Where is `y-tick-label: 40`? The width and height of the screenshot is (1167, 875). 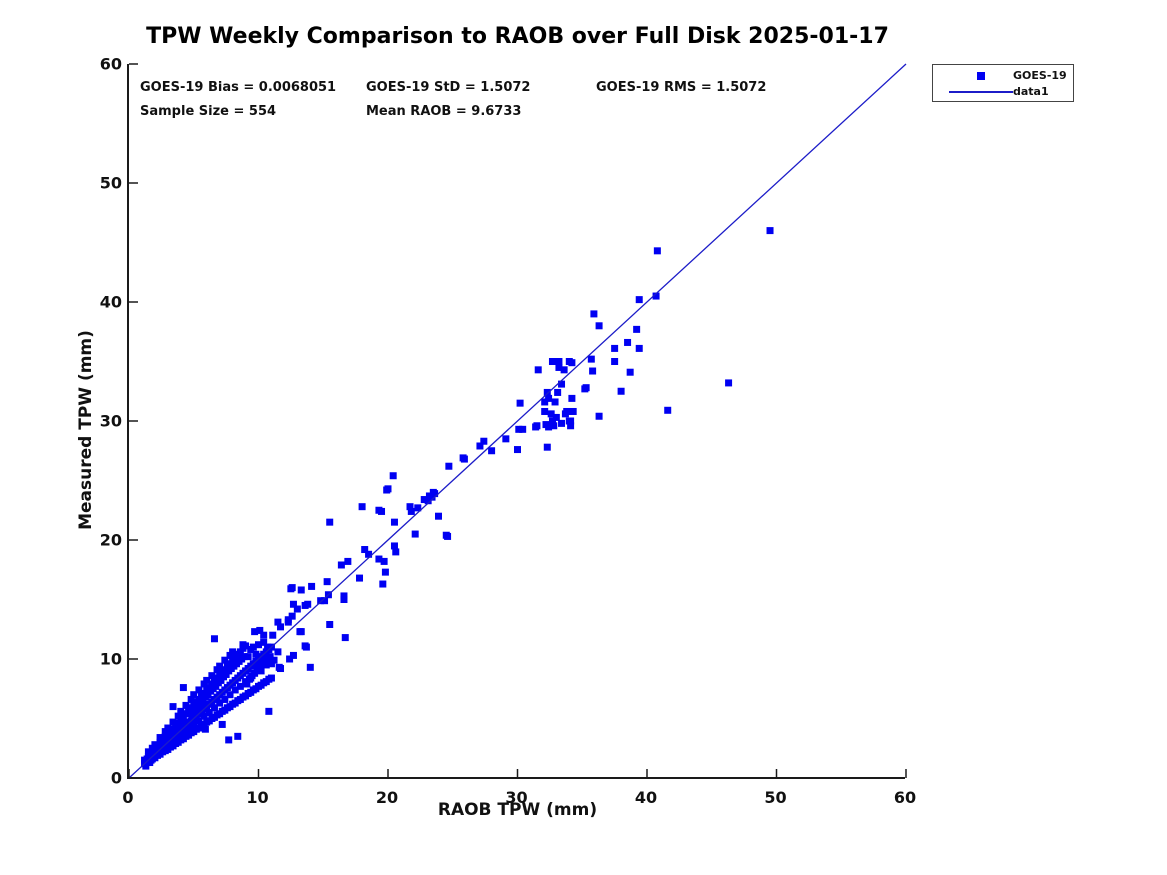
y-tick-label: 40 is located at coordinates (110, 302).